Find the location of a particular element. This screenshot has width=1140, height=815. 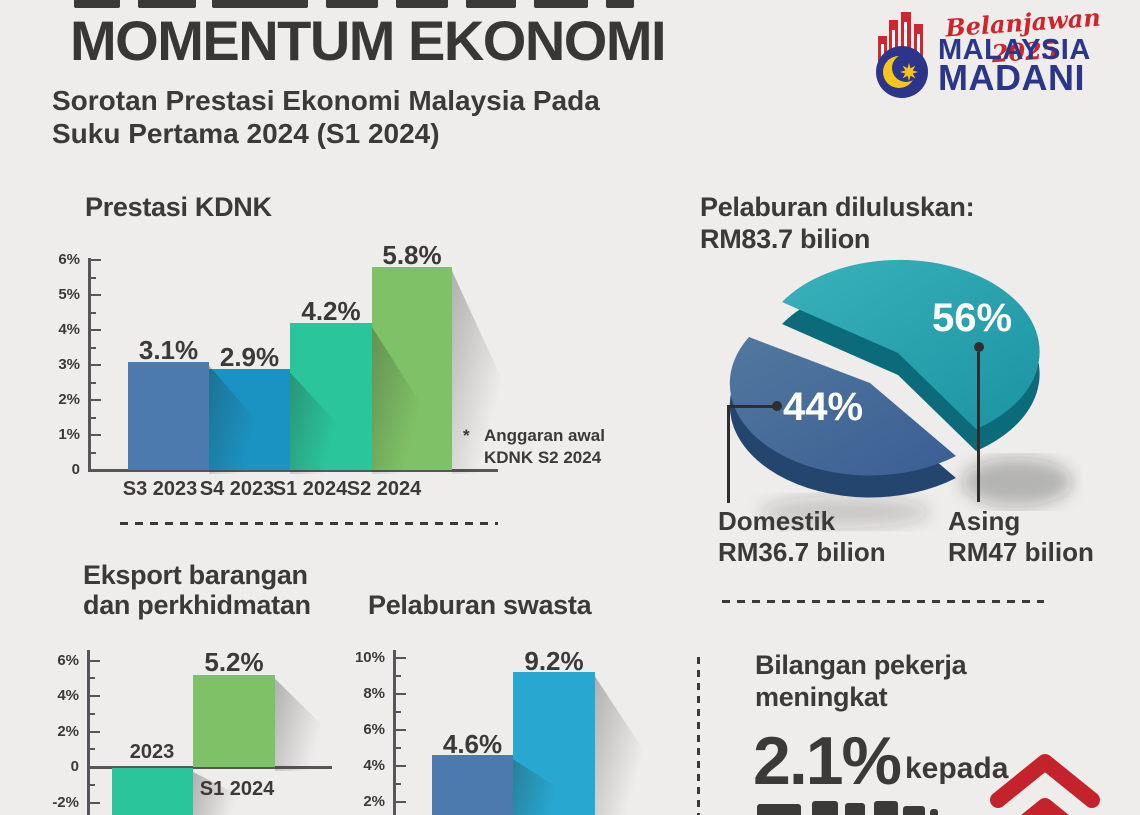

y-axis-line is located at coordinates (394, 732).